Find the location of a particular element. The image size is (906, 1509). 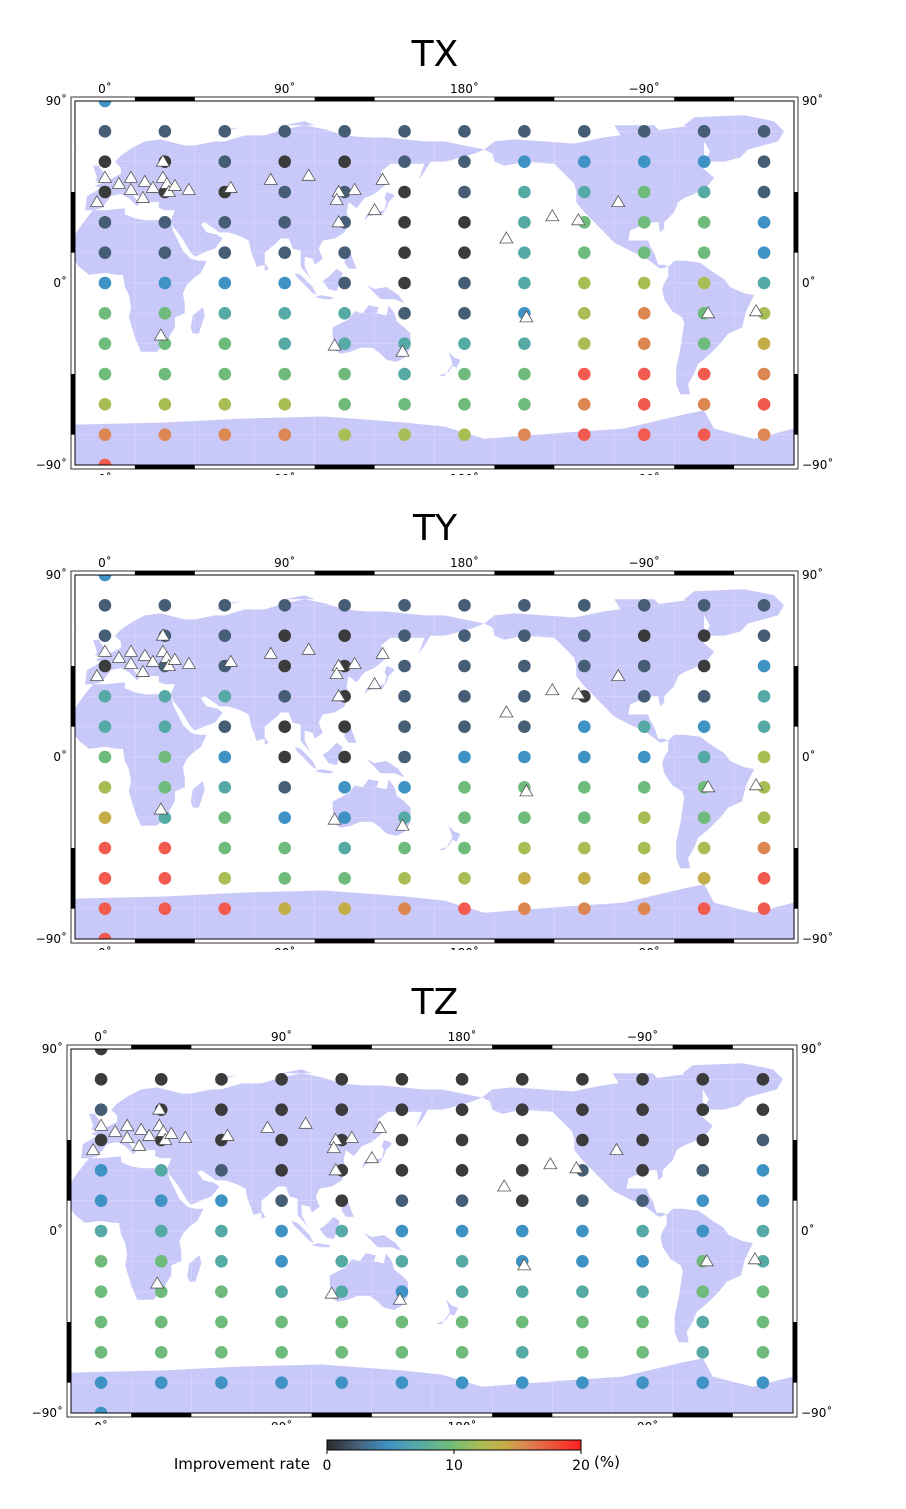

x-tick-label: 180˚ is located at coordinates (464, 88).